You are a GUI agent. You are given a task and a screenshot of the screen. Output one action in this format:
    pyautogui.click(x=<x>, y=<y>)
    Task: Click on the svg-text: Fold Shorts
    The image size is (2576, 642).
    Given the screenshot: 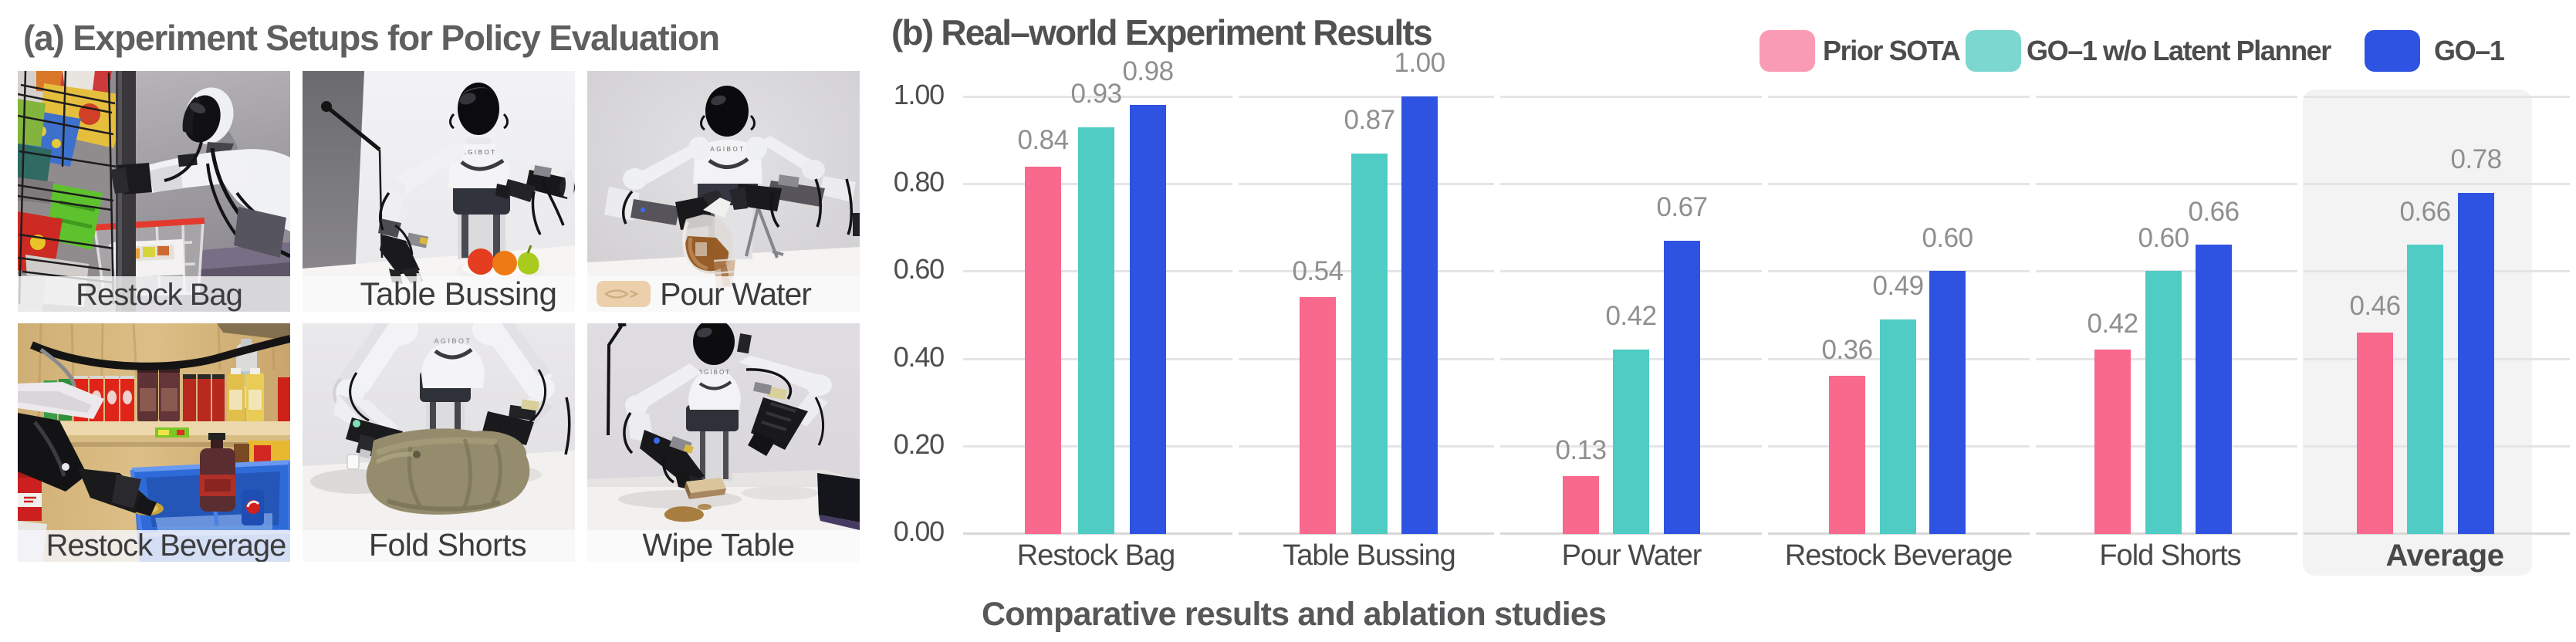 What is the action you would take?
    pyautogui.click(x=448, y=544)
    